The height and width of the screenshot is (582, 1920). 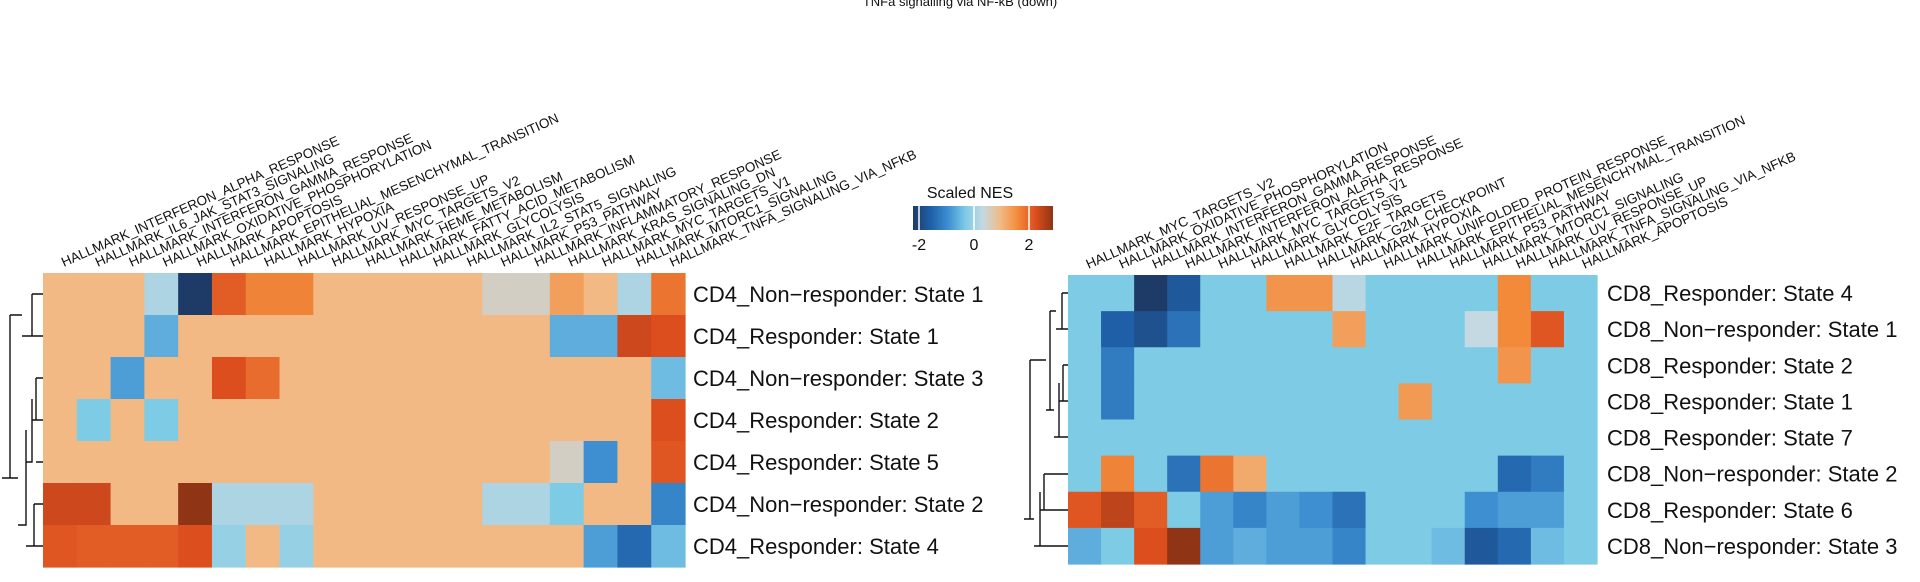 What do you see at coordinates (838, 294) in the screenshot?
I see `row-label: CD4_Non−responder: State 1` at bounding box center [838, 294].